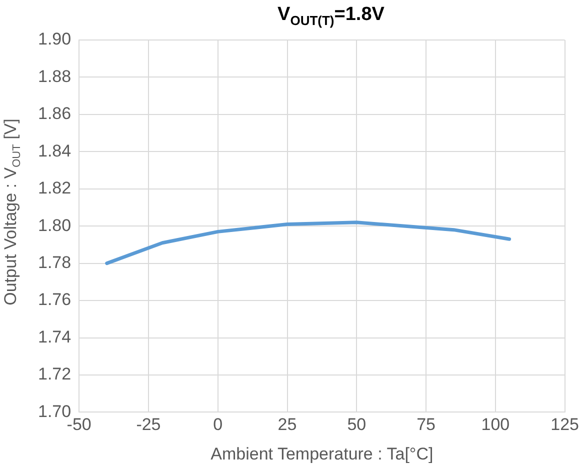  Describe the element at coordinates (55, 225) in the screenshot. I see `y-tick-label: 1.80` at that location.